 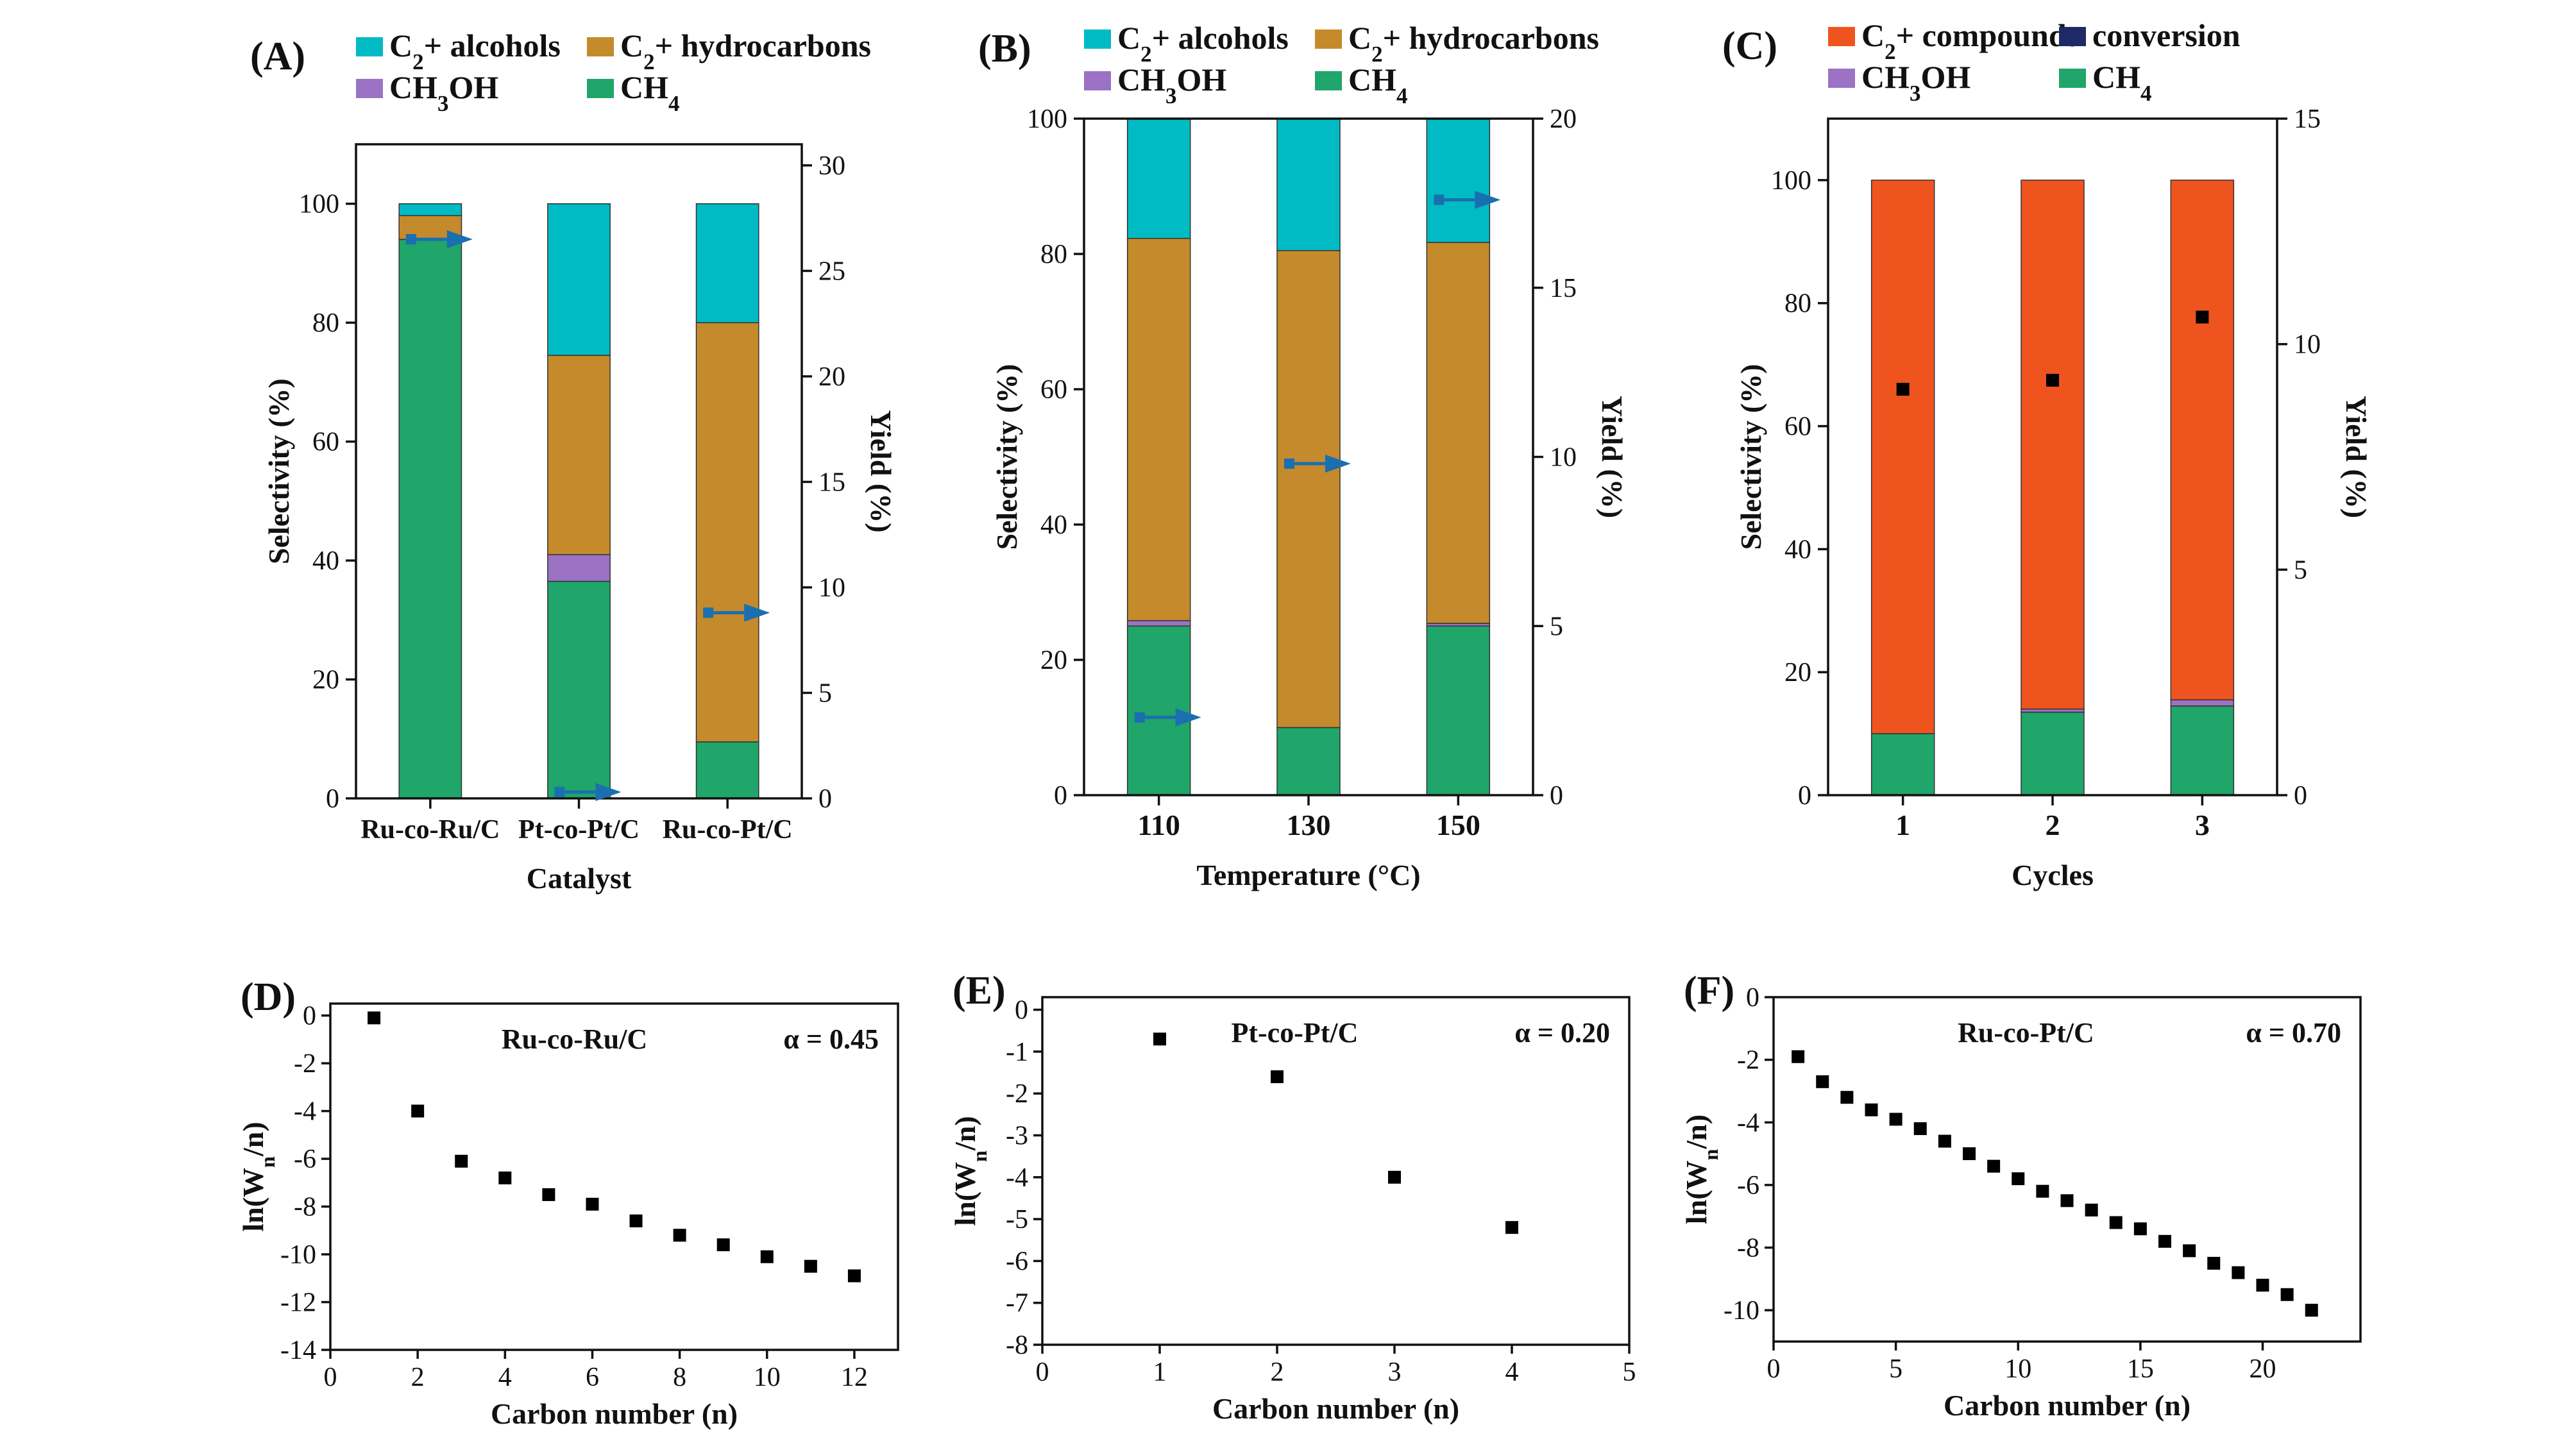 I want to click on y-axis-label: Selectivity (%), so click(x=278, y=471).